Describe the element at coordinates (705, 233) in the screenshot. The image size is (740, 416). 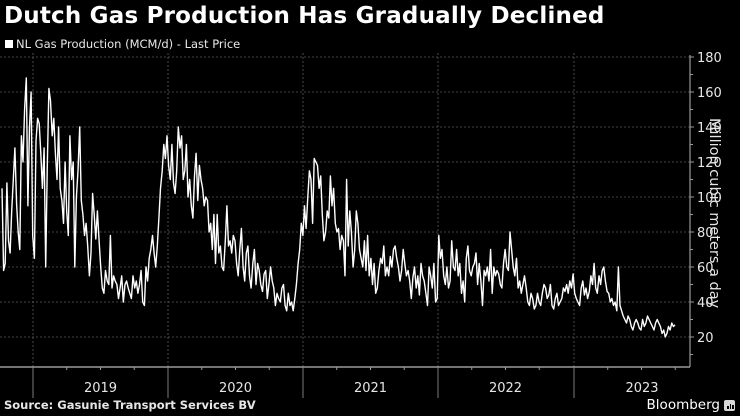
I see `y-tick-label: 80` at that location.